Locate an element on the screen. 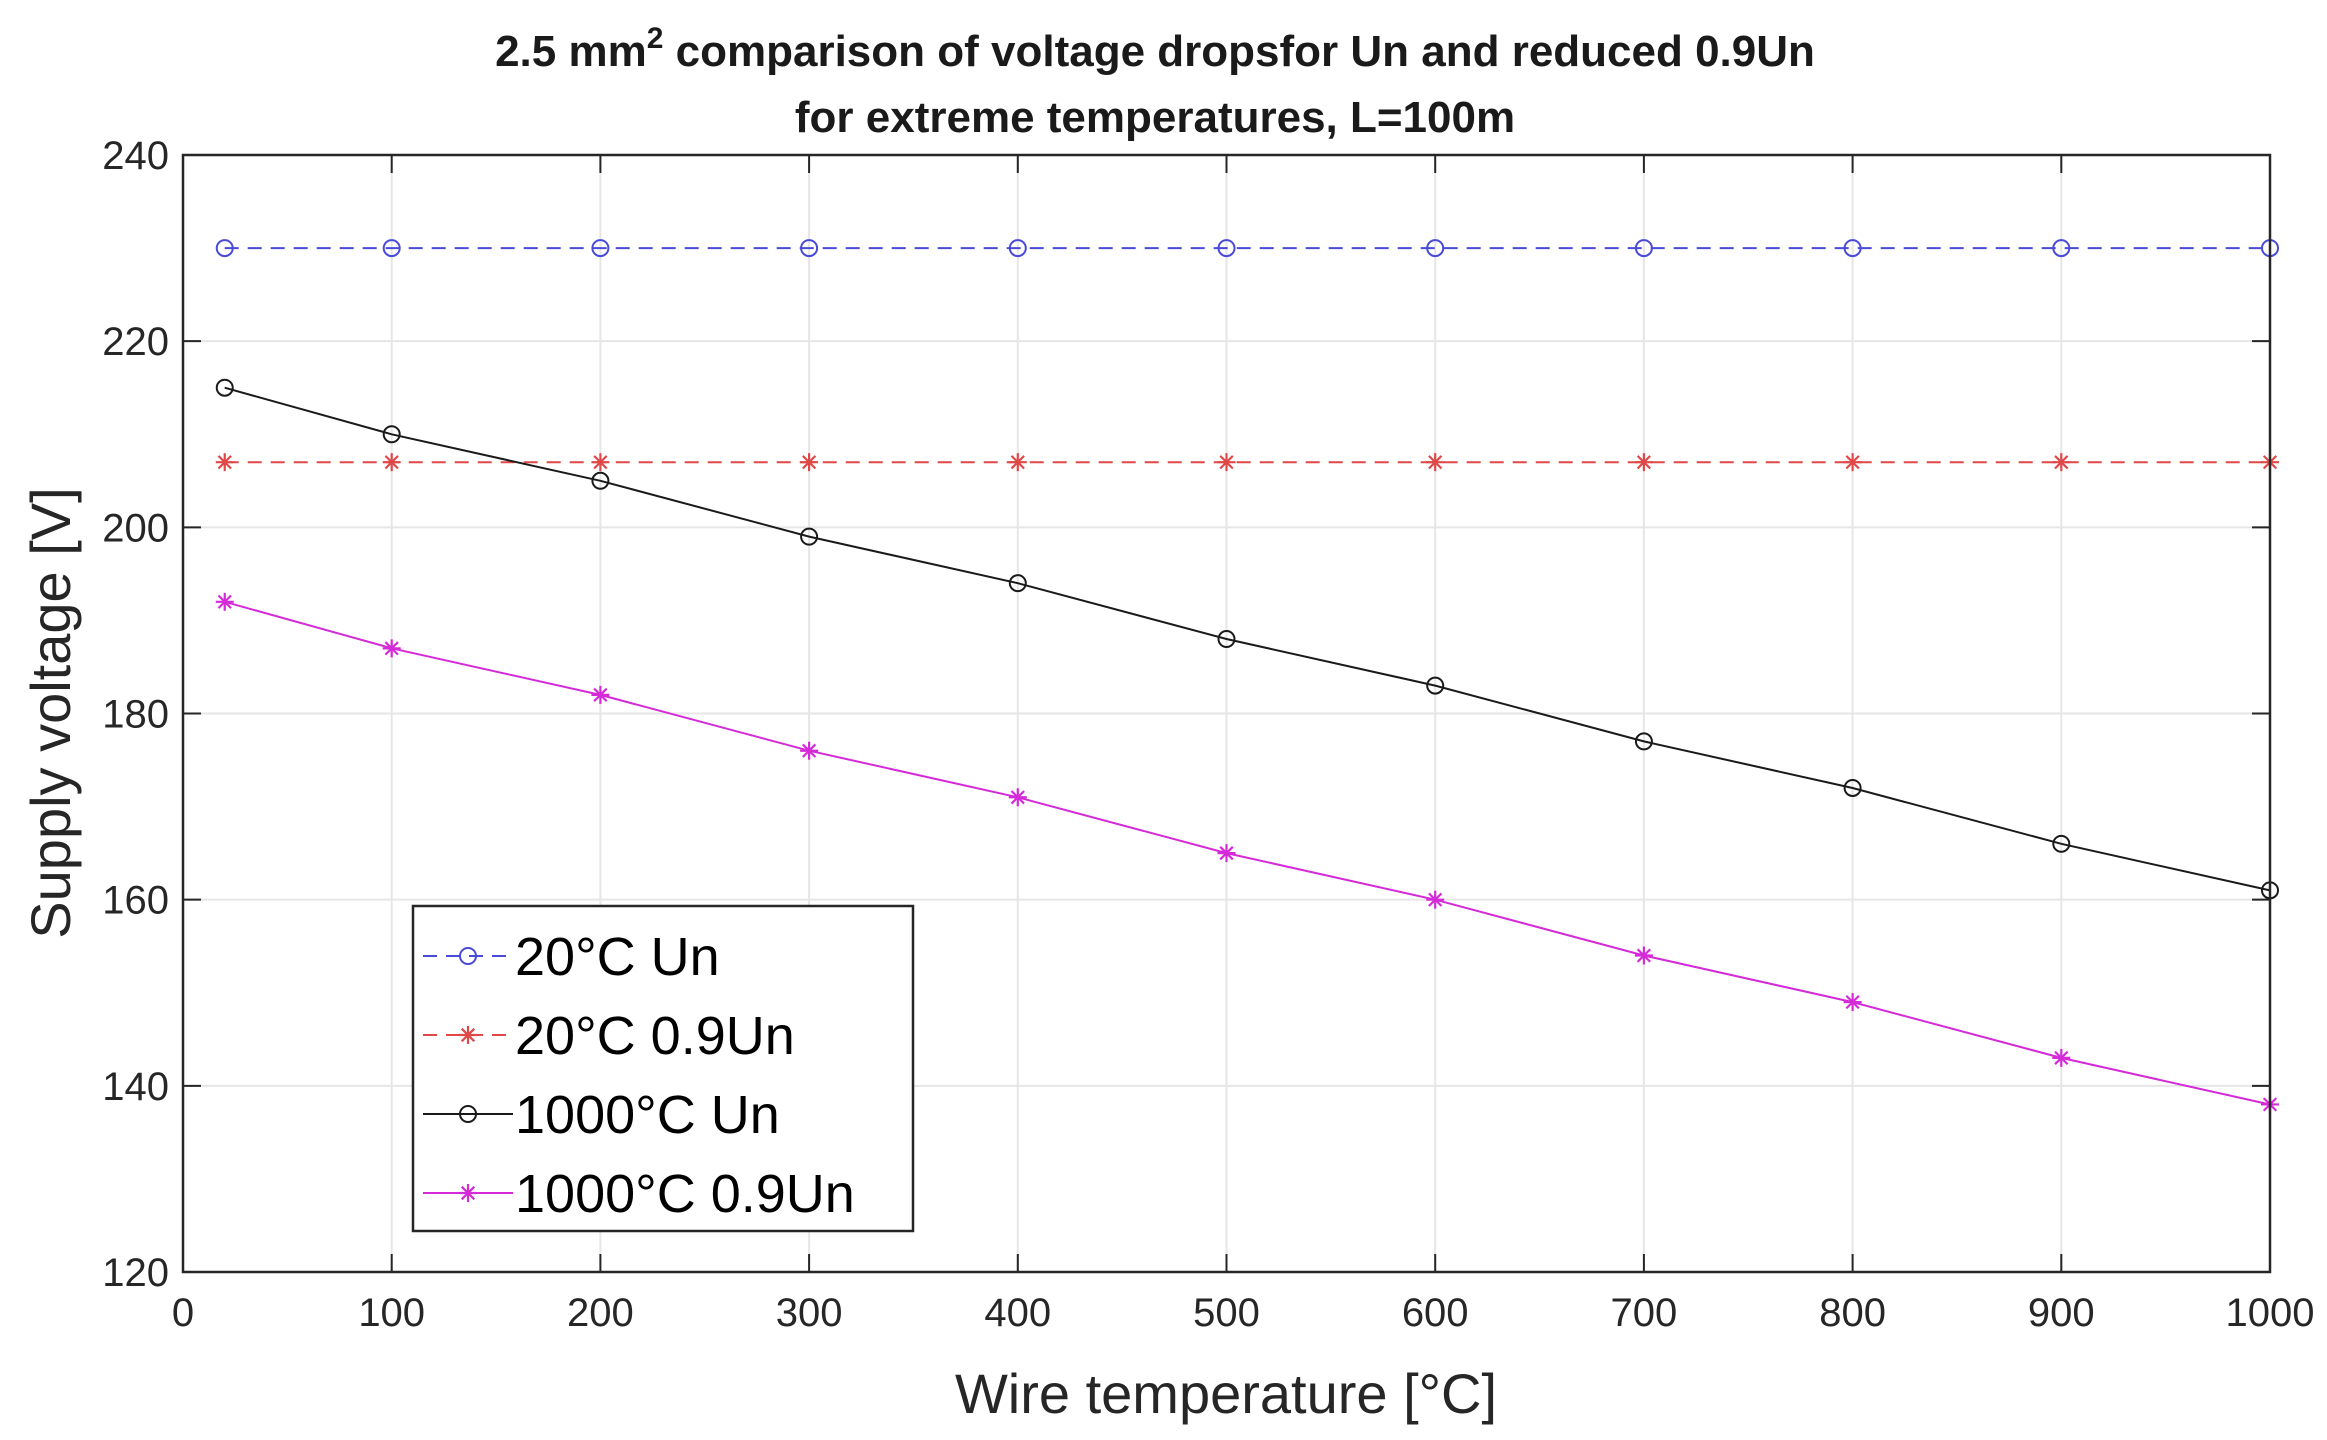  legend-label-2: 20°C 0.9Un is located at coordinates (655, 1036).